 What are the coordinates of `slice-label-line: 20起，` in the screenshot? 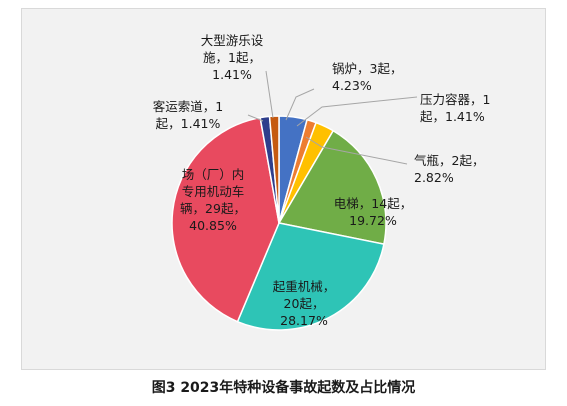 It's located at (304, 303).